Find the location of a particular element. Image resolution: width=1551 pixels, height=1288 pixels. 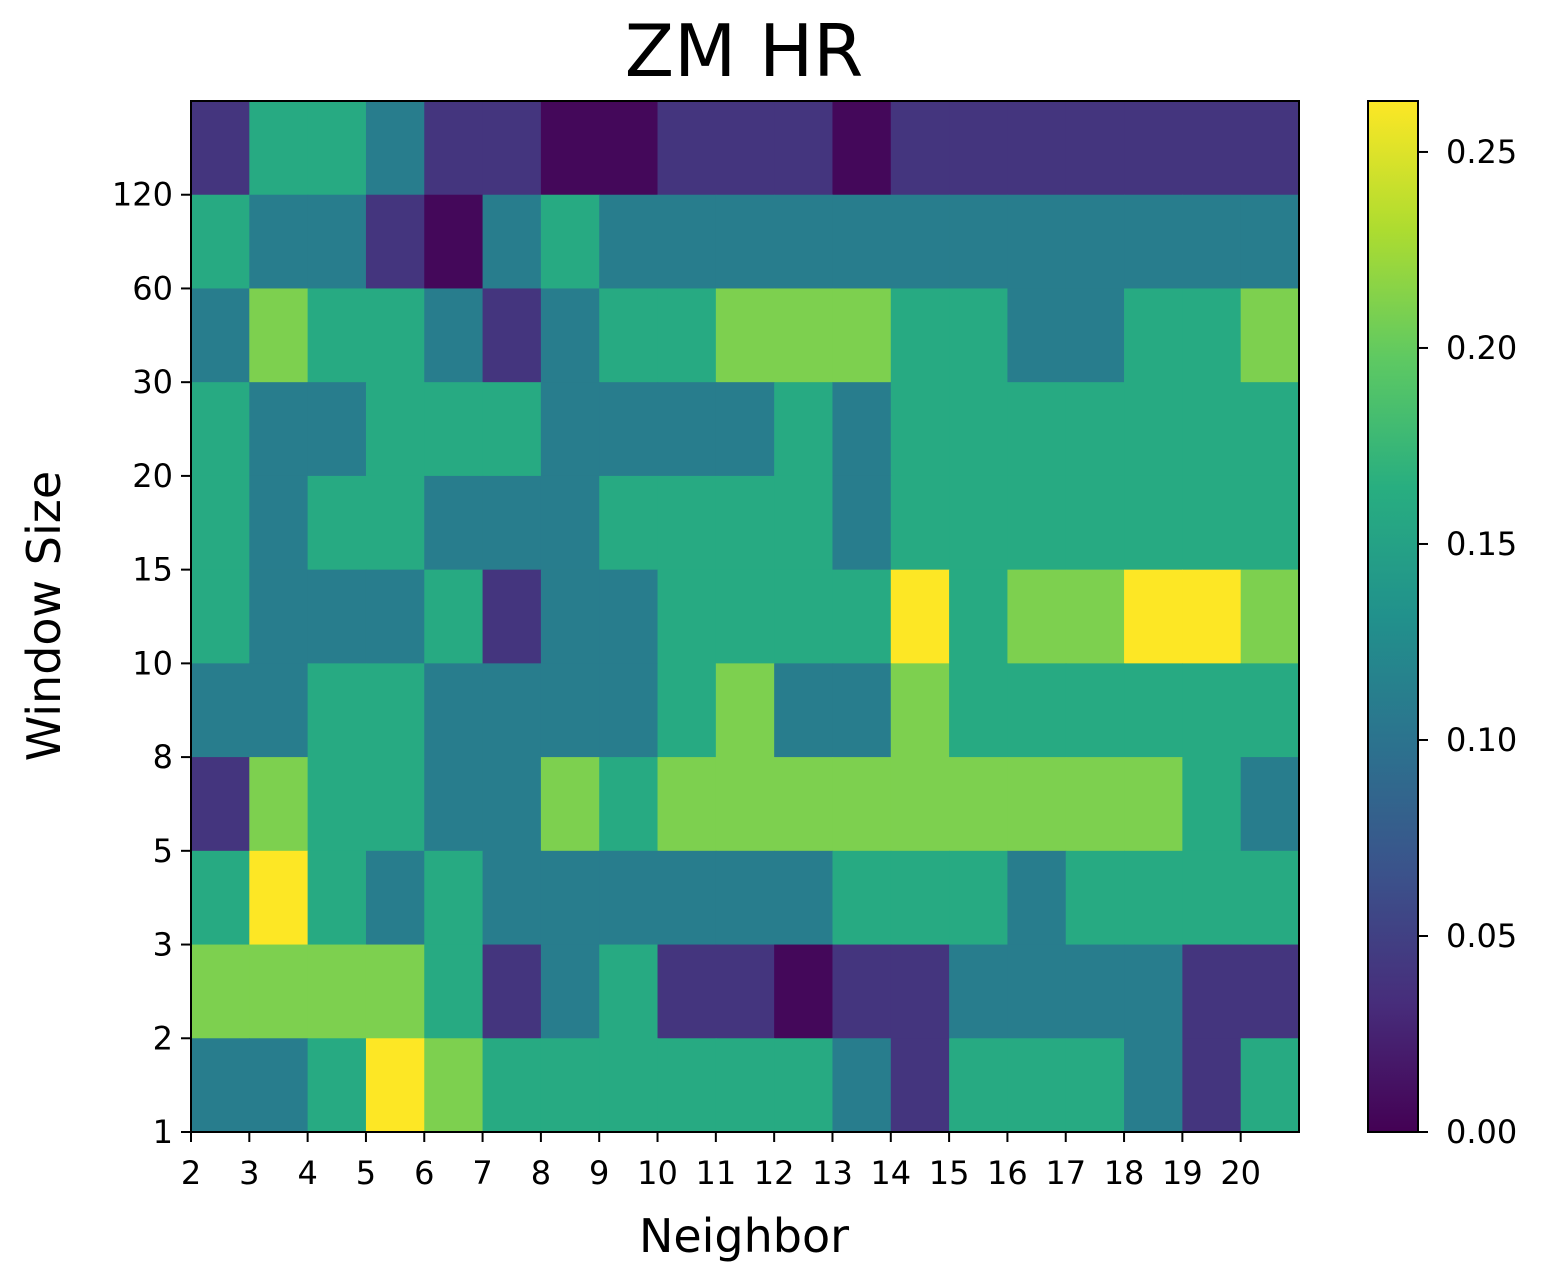

y-tick-label: 3 is located at coordinates (163, 945).